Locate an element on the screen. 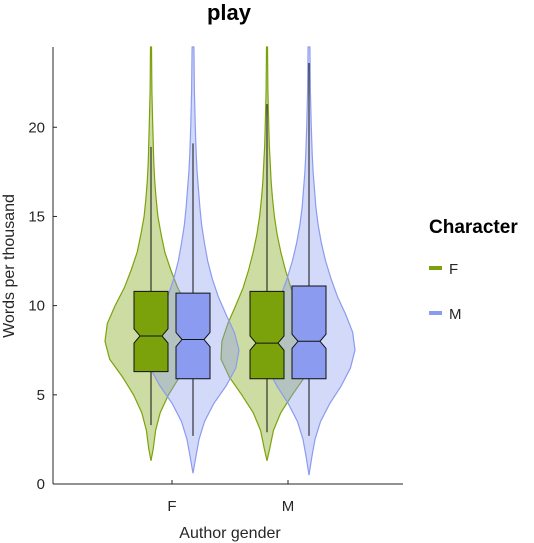 The width and height of the screenshot is (534, 543). legend-title: Character is located at coordinates (473, 227).